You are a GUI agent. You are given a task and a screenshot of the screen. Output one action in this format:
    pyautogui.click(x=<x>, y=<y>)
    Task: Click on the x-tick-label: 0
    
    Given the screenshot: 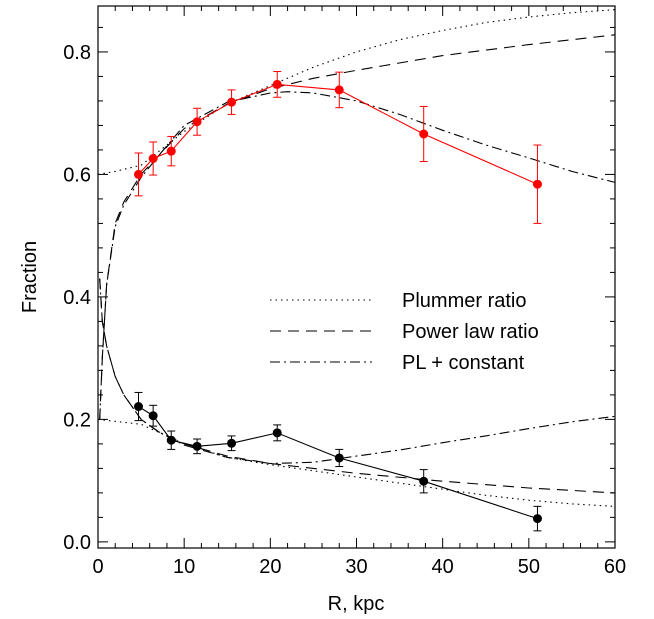 What is the action you would take?
    pyautogui.click(x=97, y=567)
    